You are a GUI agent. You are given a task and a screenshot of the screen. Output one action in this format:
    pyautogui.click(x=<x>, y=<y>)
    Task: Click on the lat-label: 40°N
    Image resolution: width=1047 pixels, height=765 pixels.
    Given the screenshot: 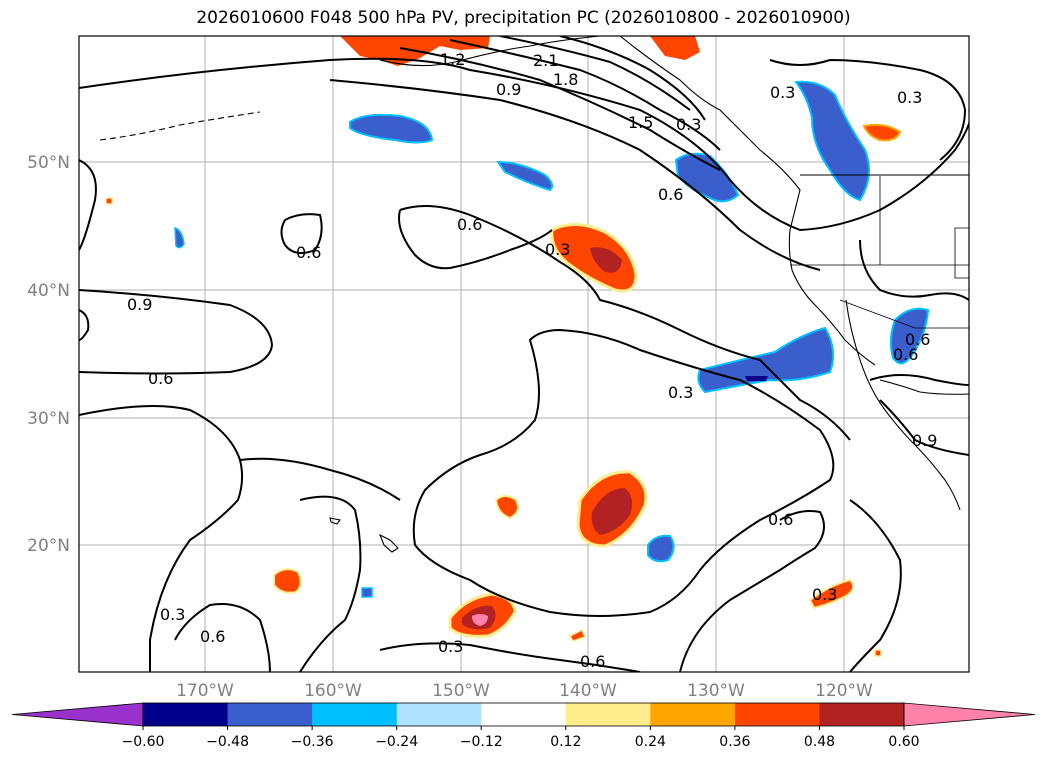 What is the action you would take?
    pyautogui.click(x=48, y=291)
    